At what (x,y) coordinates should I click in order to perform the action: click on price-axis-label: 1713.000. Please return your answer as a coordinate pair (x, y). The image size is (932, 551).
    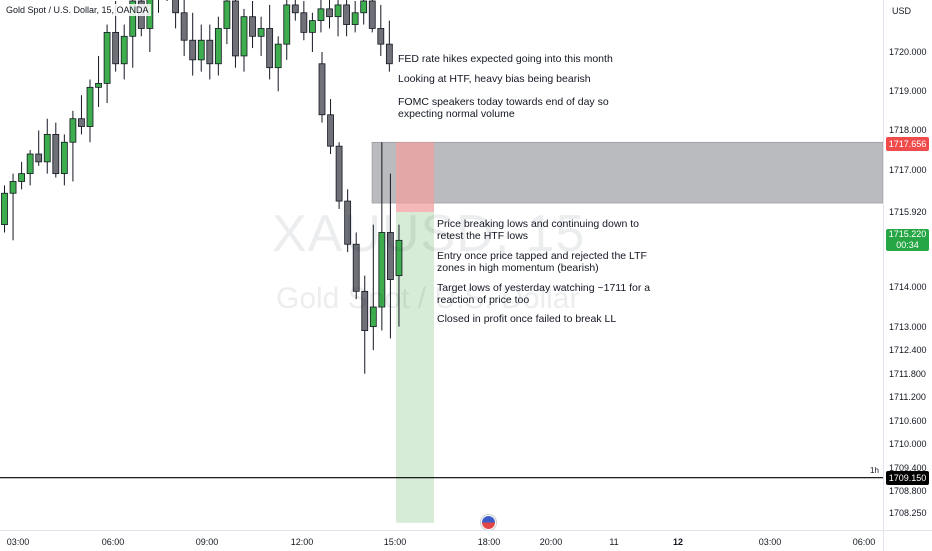
    Looking at the image, I should click on (908, 326).